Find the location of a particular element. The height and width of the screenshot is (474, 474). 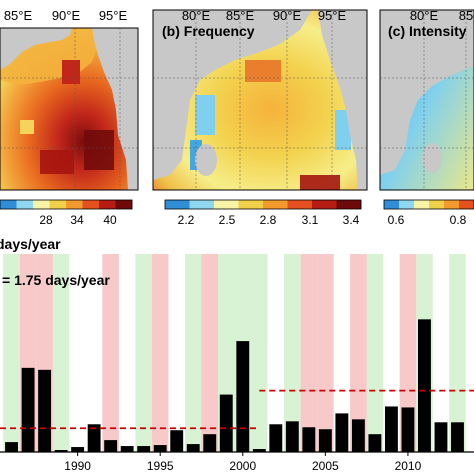

bar-1998 is located at coordinates (210, 443).